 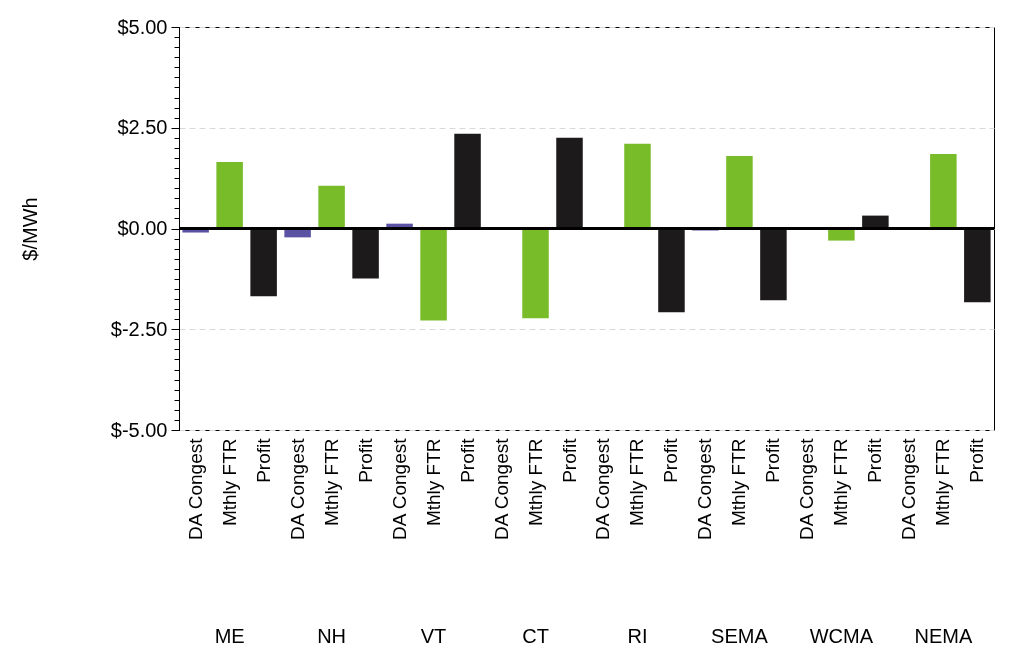 What do you see at coordinates (142, 127) in the screenshot?
I see `y-tick-label: $2.50` at bounding box center [142, 127].